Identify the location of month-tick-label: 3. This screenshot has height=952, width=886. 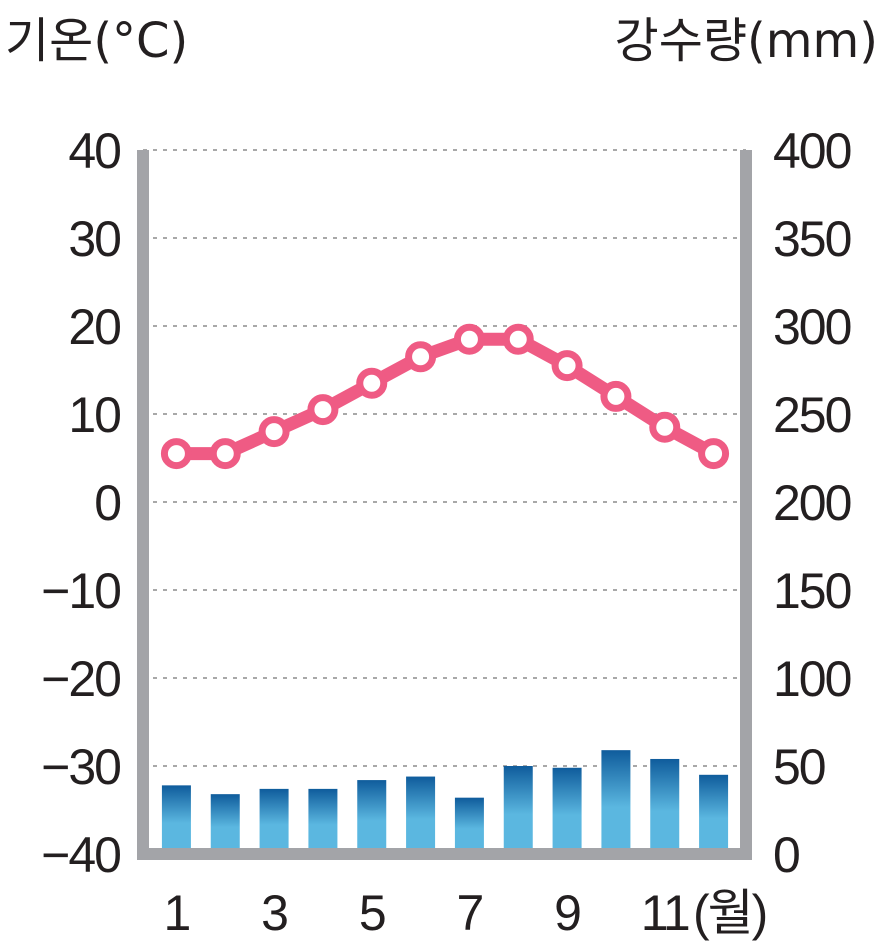
(274, 913).